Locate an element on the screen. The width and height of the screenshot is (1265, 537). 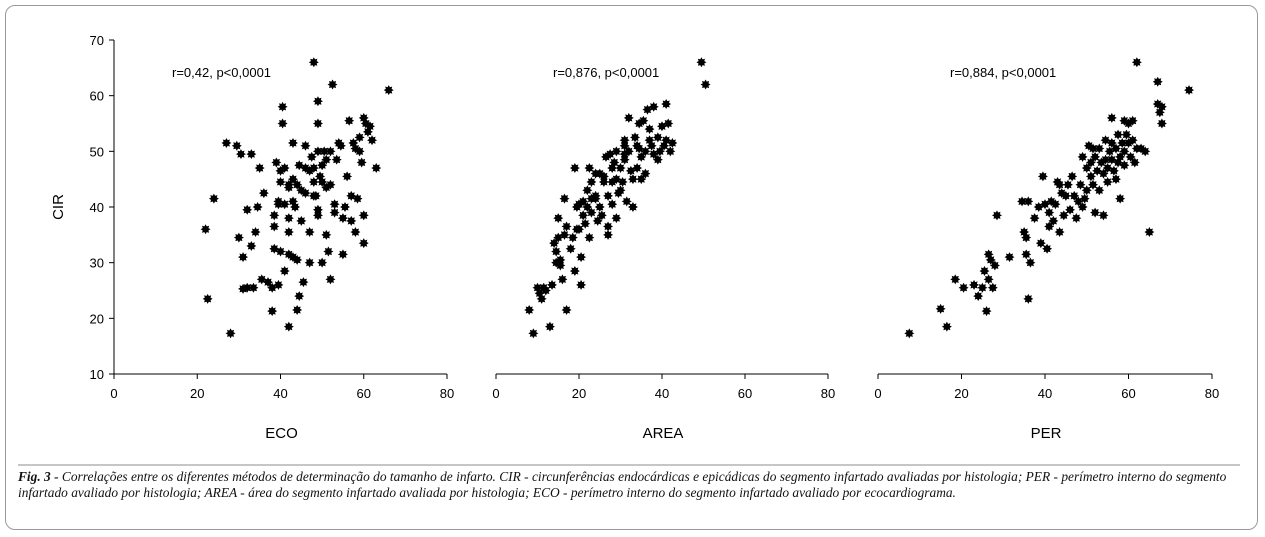
caption-label: Fig. 3 - is located at coordinates (38, 476).